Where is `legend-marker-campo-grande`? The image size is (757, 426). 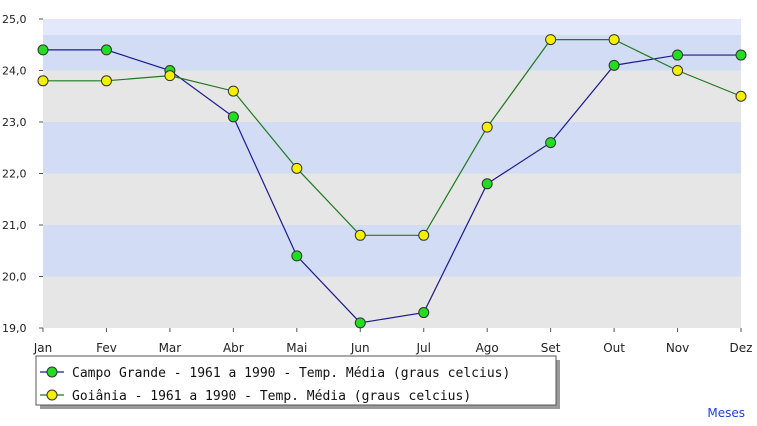
legend-marker-campo-grande is located at coordinates (52, 372).